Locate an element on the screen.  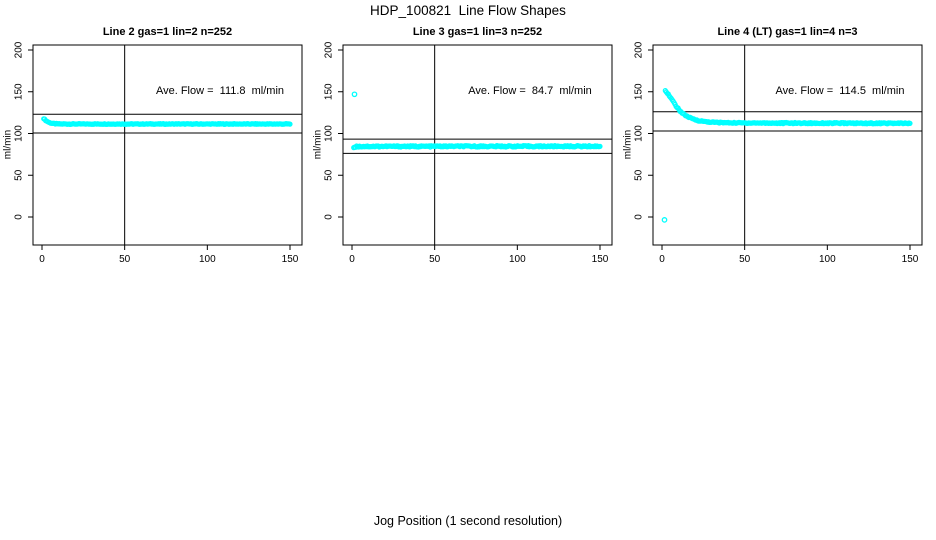
panel-3-title: Line 4 (LT) gas=1 lin=4 n=3 is located at coordinates (787, 32).